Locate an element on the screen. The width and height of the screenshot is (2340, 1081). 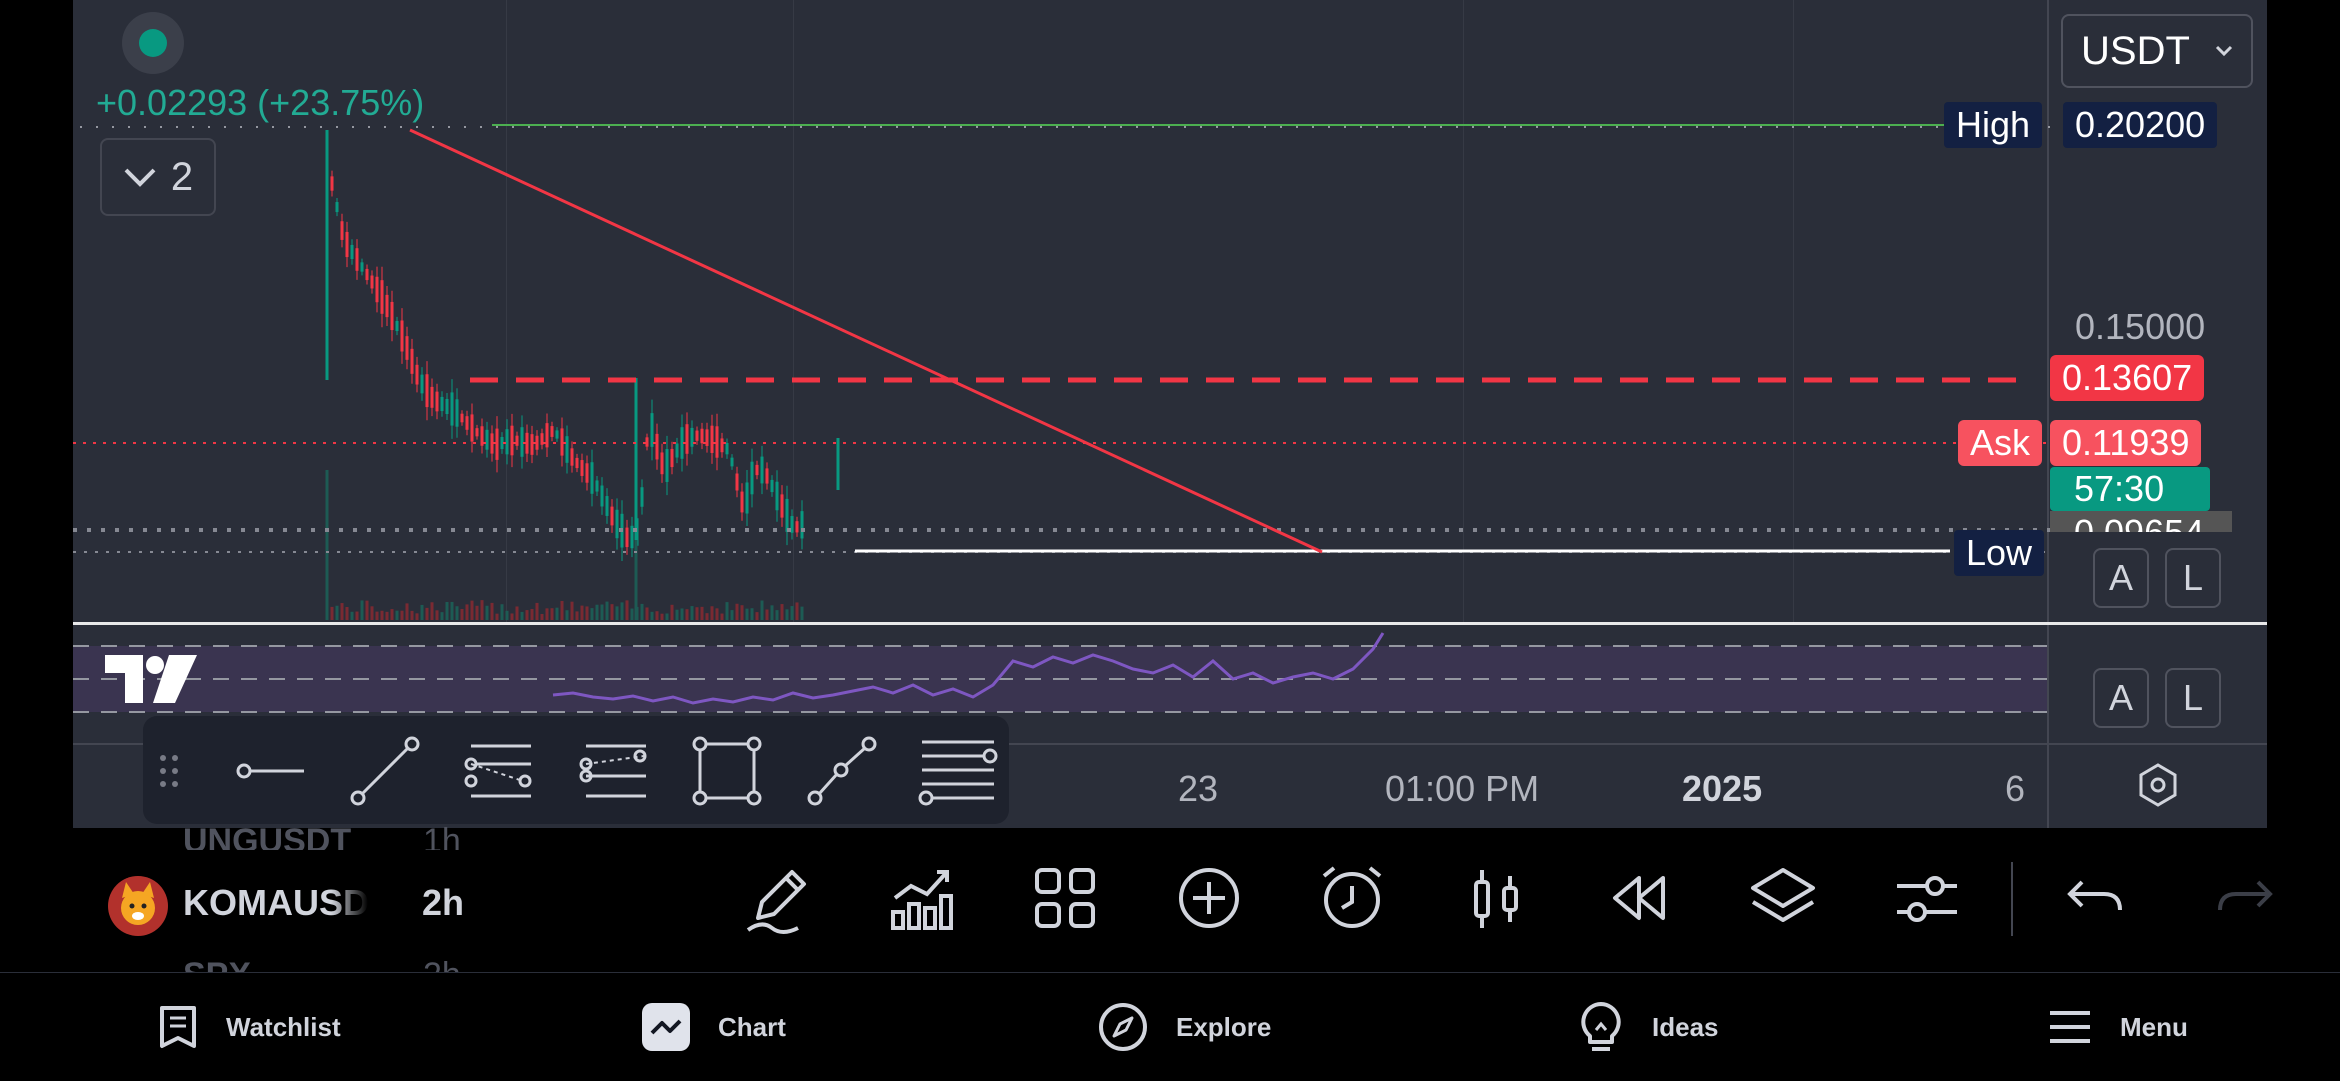
bar-countdown: 57:30 is located at coordinates (2119, 488).